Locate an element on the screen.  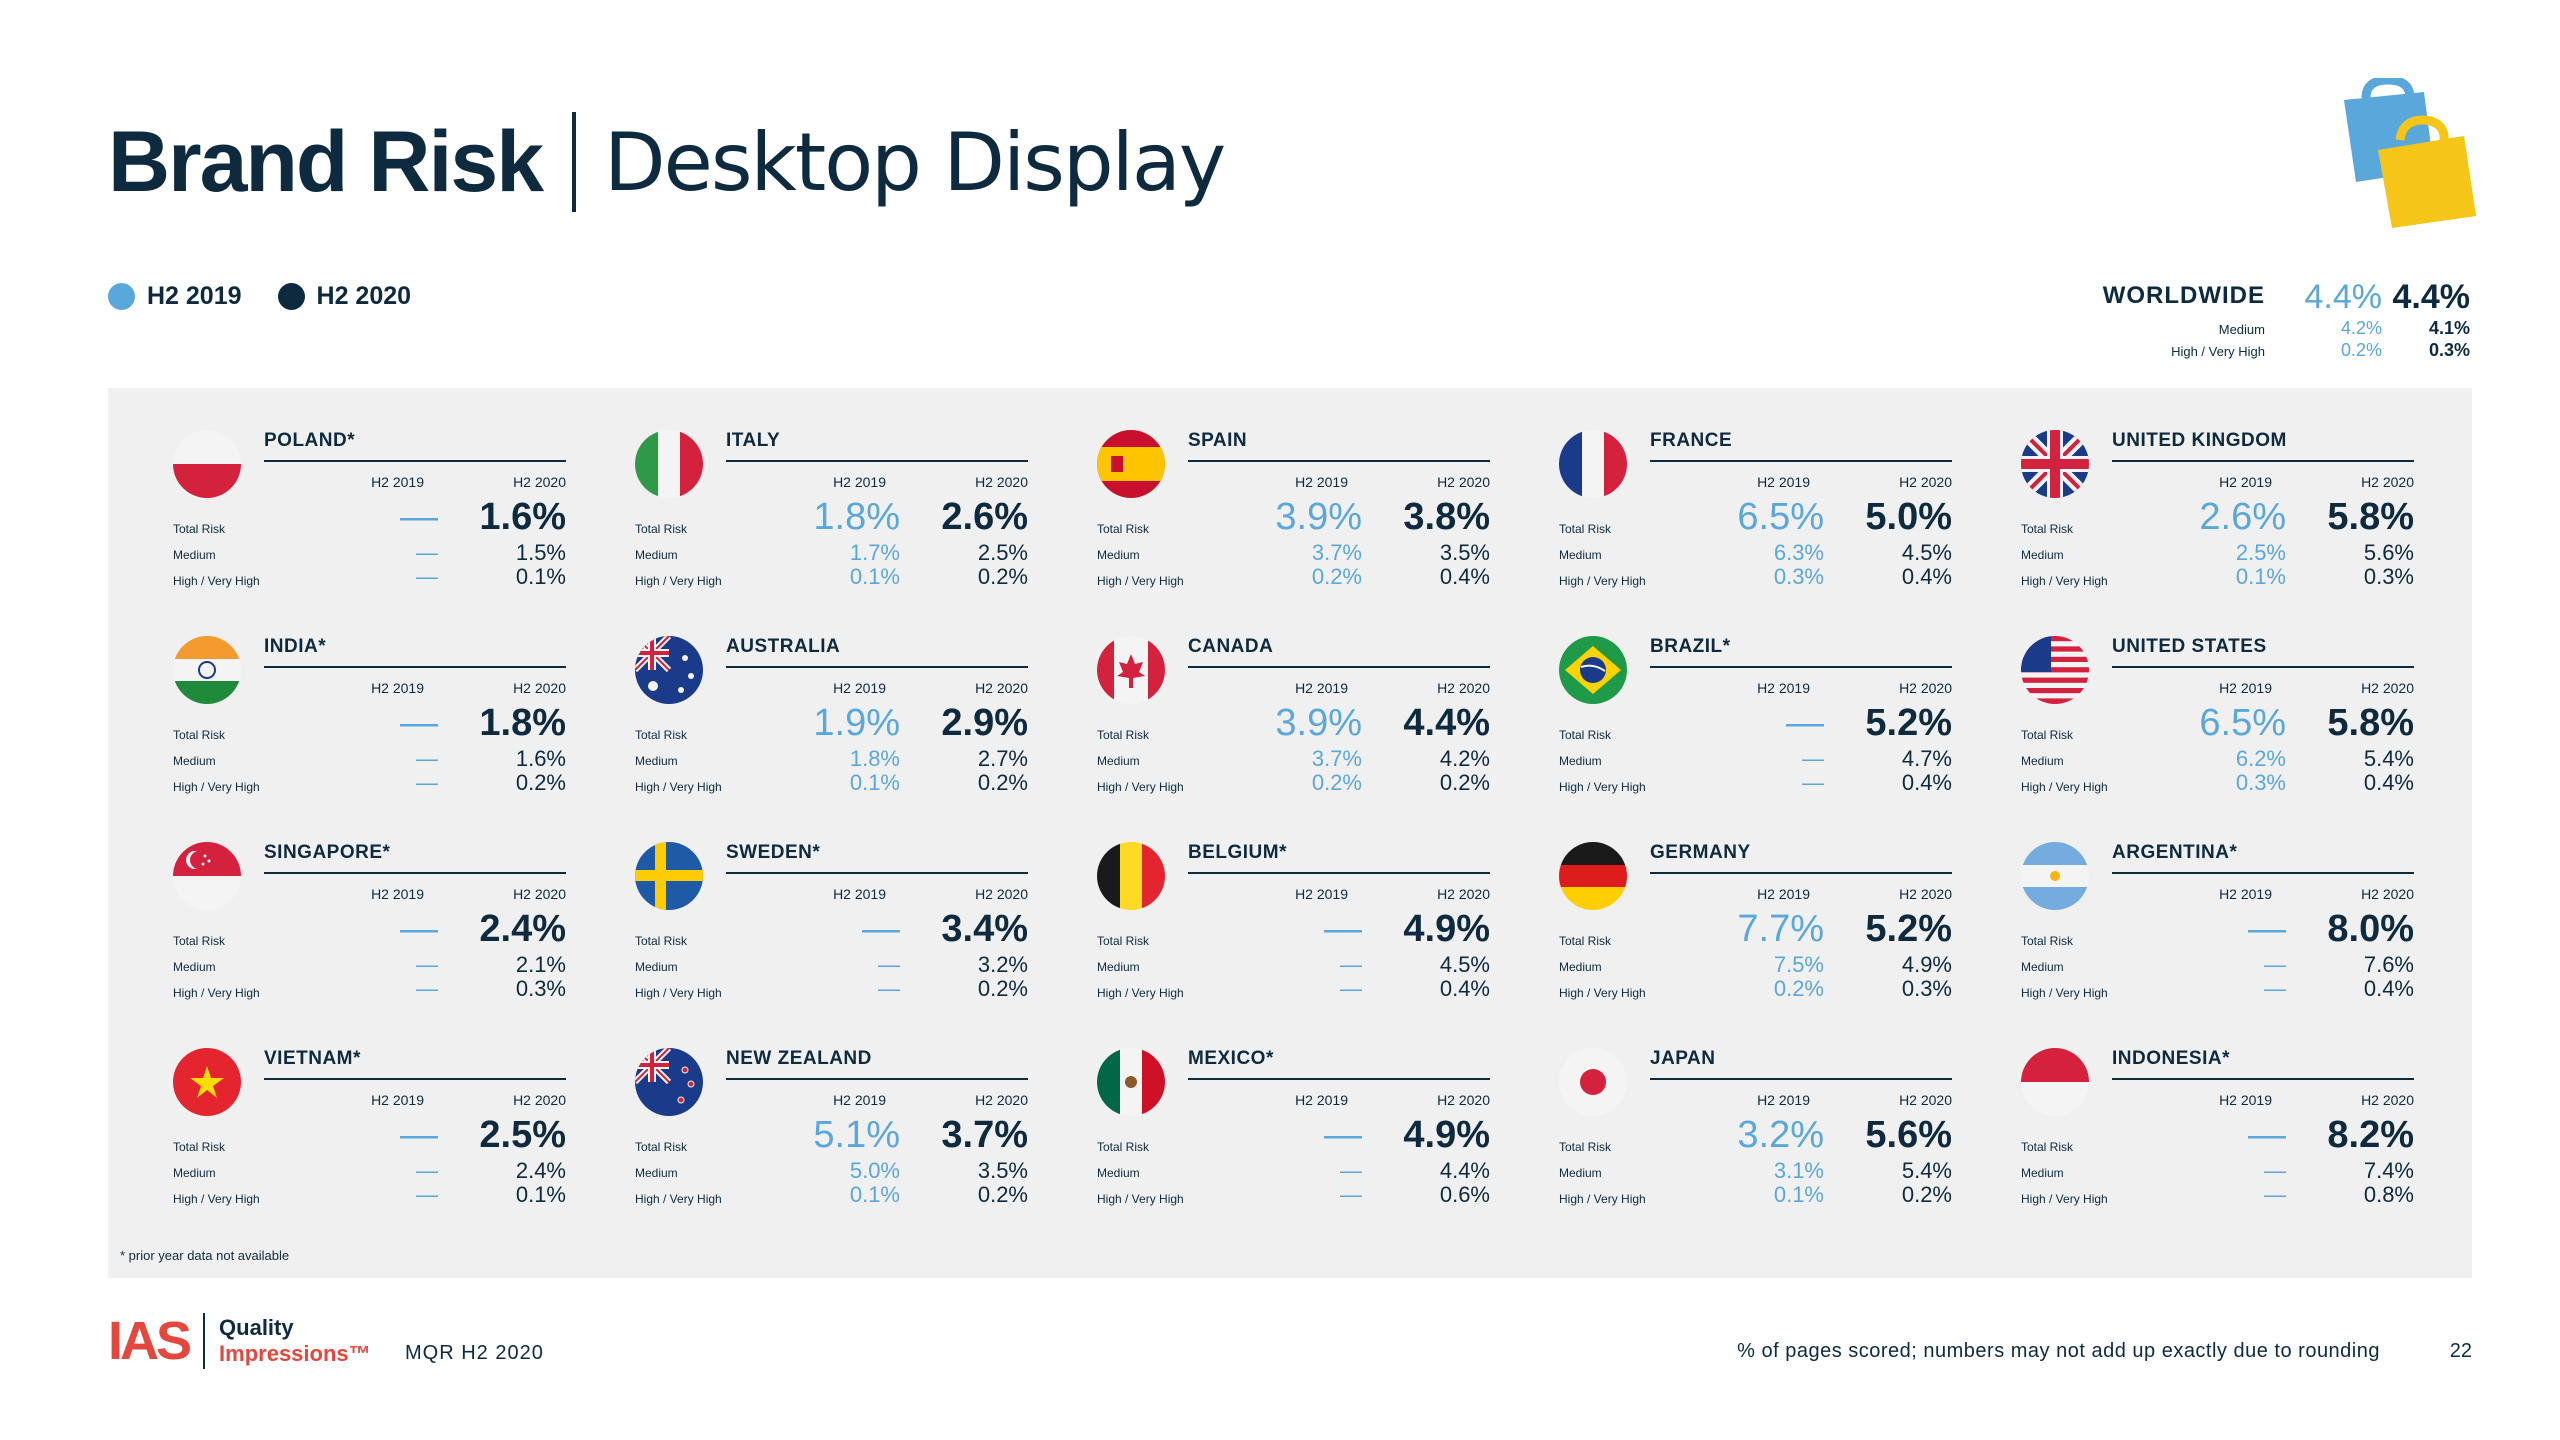
country-name: GERMANY is located at coordinates (1700, 852).